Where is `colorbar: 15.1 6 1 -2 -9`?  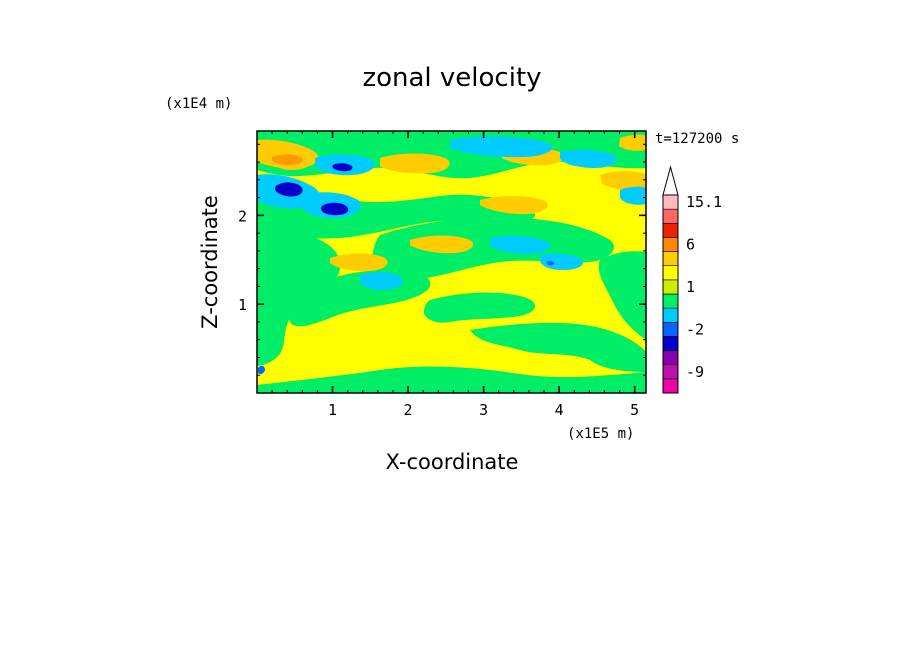 colorbar: 15.1 6 1 -2 -9 is located at coordinates (692, 279).